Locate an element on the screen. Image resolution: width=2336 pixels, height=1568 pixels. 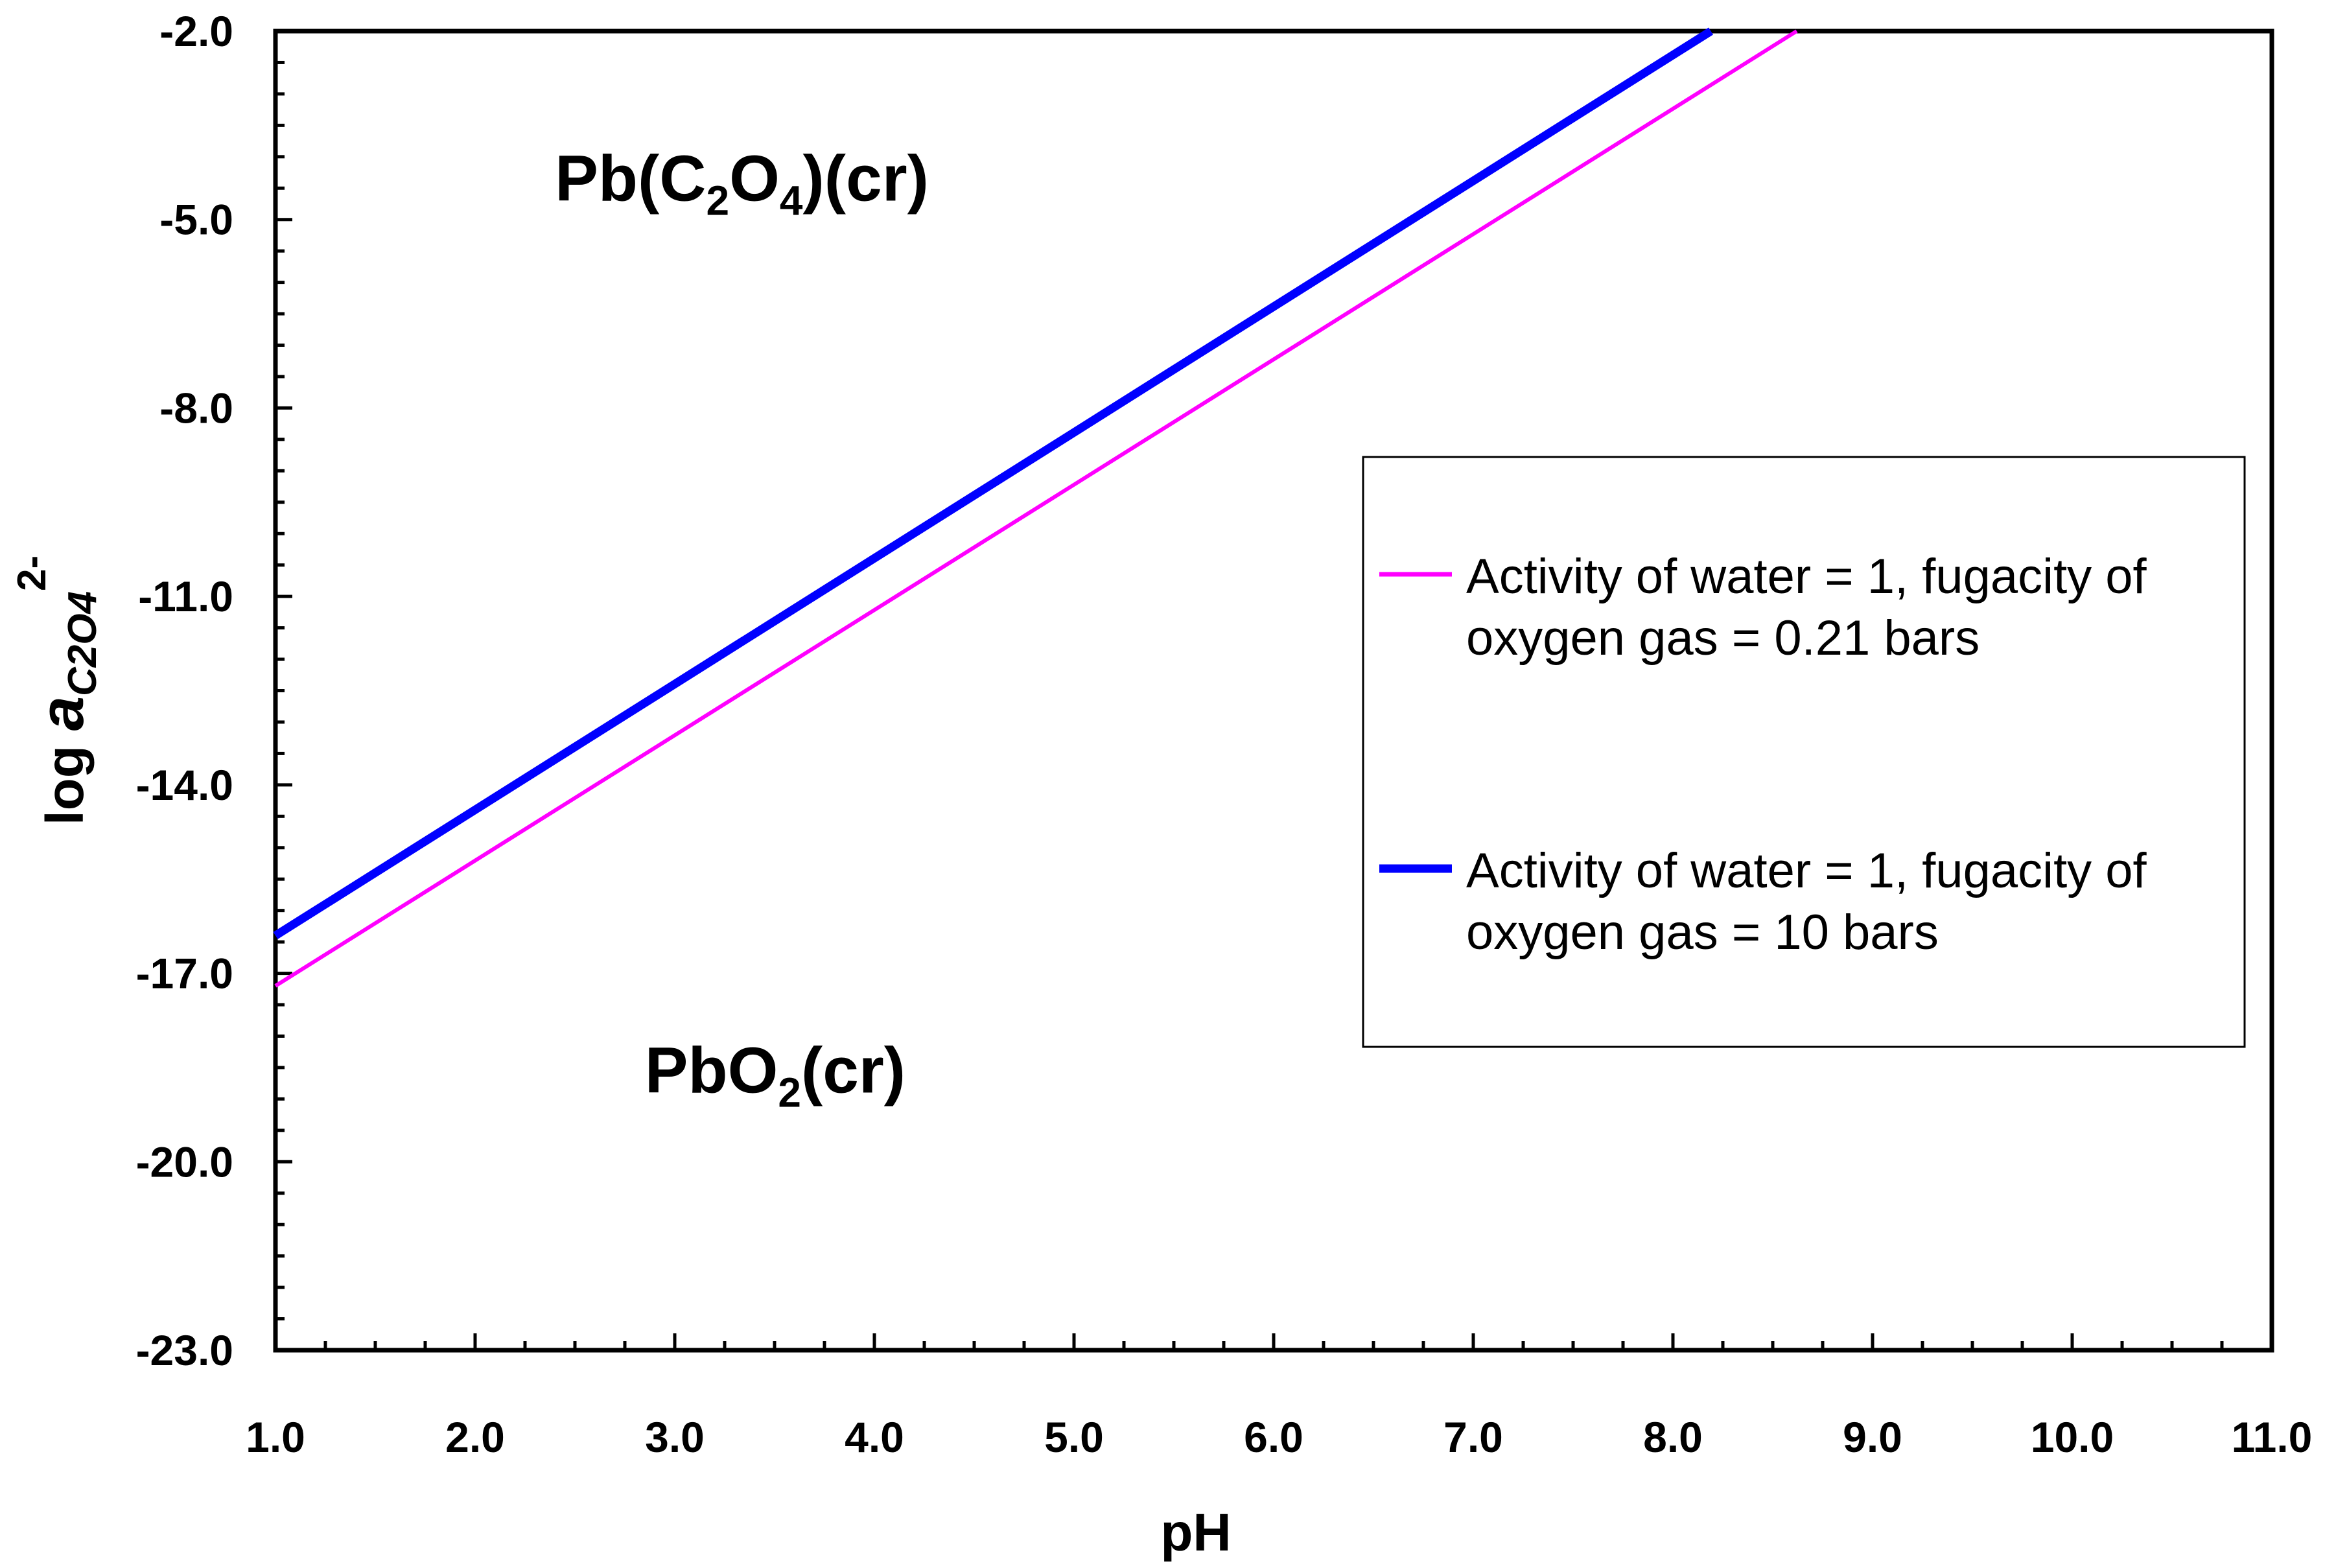
x-tick-label: 5.0 is located at coordinates (1074, 1437).